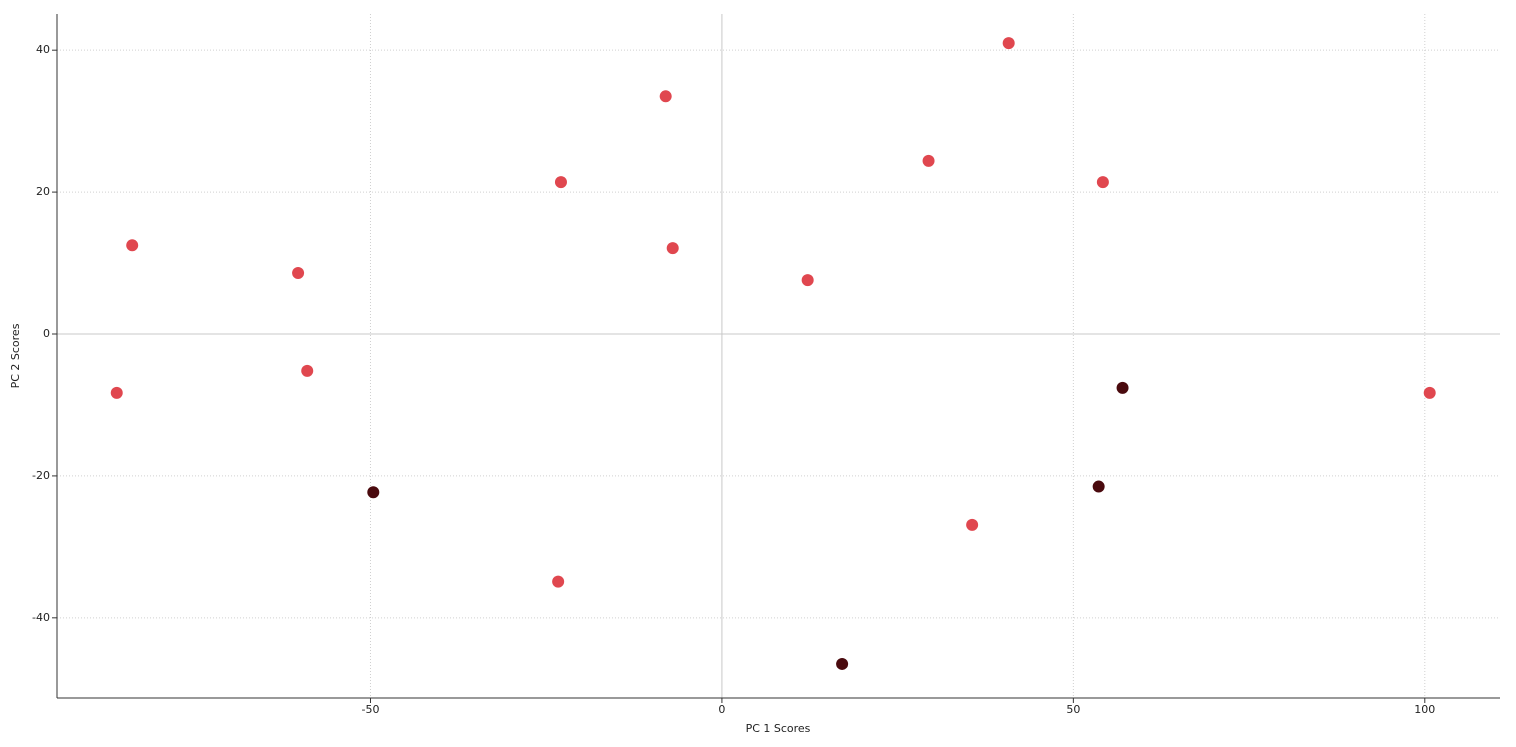 The height and width of the screenshot is (747, 1516). What do you see at coordinates (43, 191) in the screenshot?
I see `y-tick-label: 20` at bounding box center [43, 191].